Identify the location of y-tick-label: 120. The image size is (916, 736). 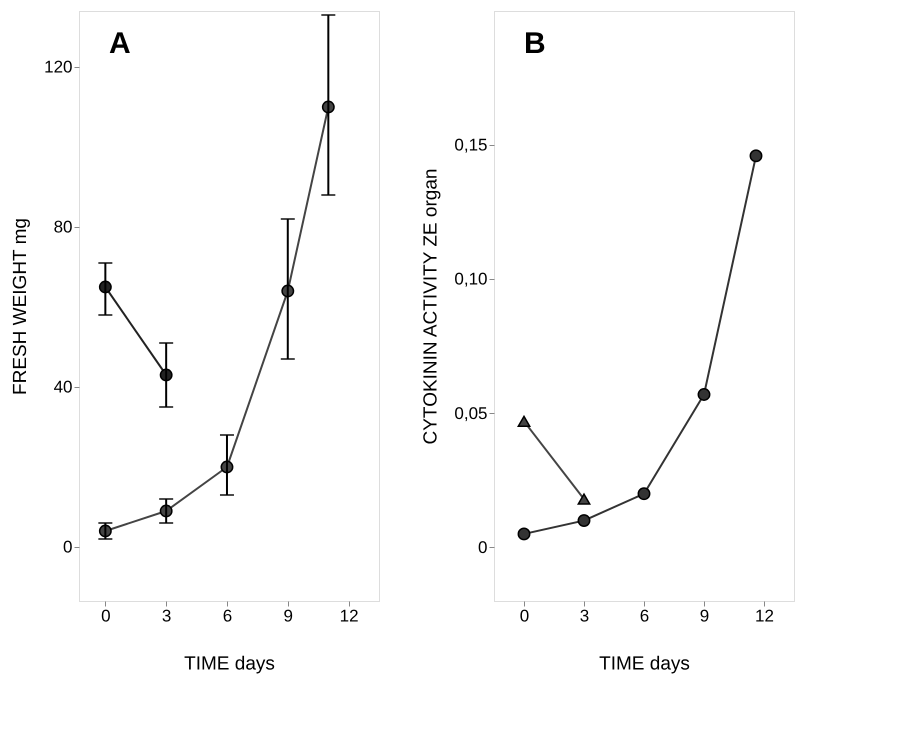
(58, 67).